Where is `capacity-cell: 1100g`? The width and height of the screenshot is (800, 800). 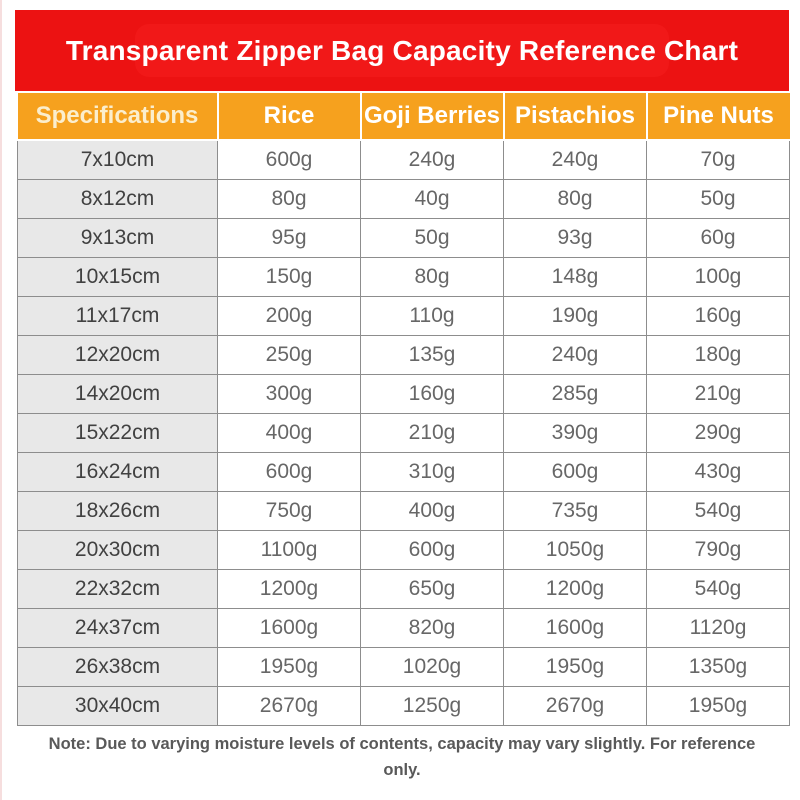 capacity-cell: 1100g is located at coordinates (289, 549).